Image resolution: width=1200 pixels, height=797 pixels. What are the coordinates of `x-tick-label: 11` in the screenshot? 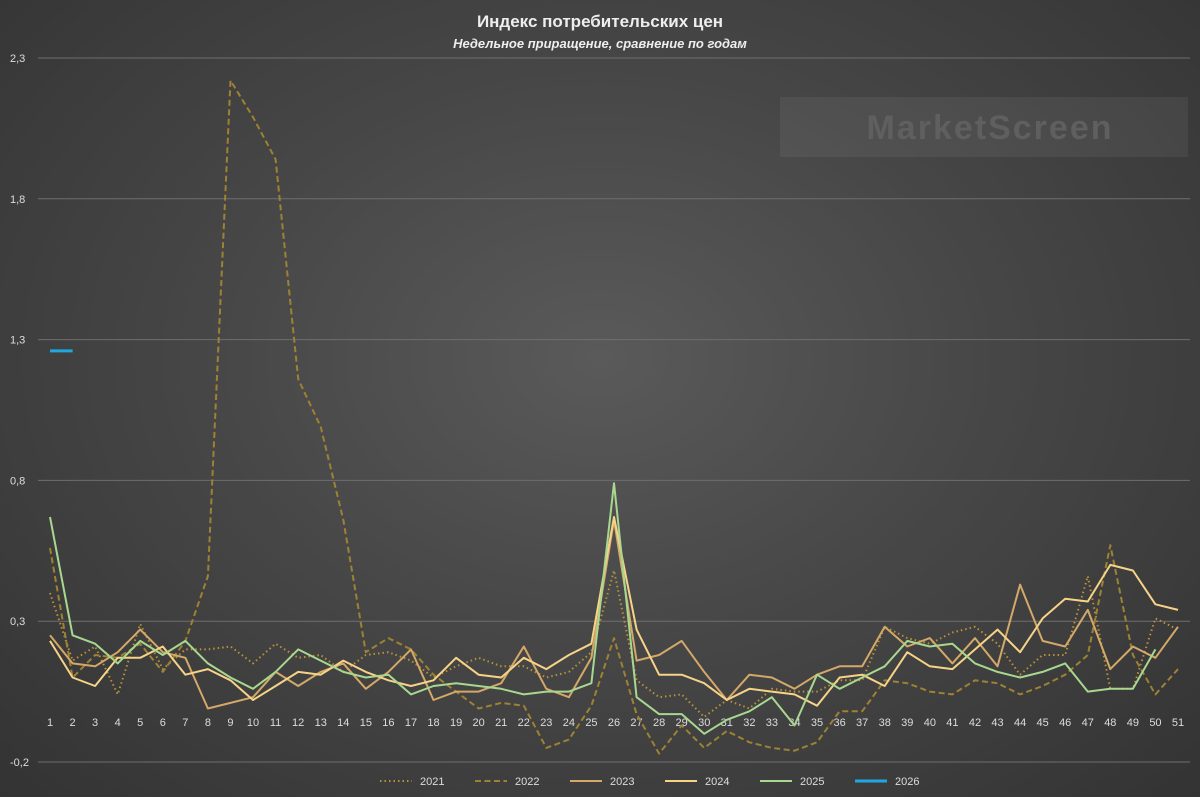 It's located at (275, 723).